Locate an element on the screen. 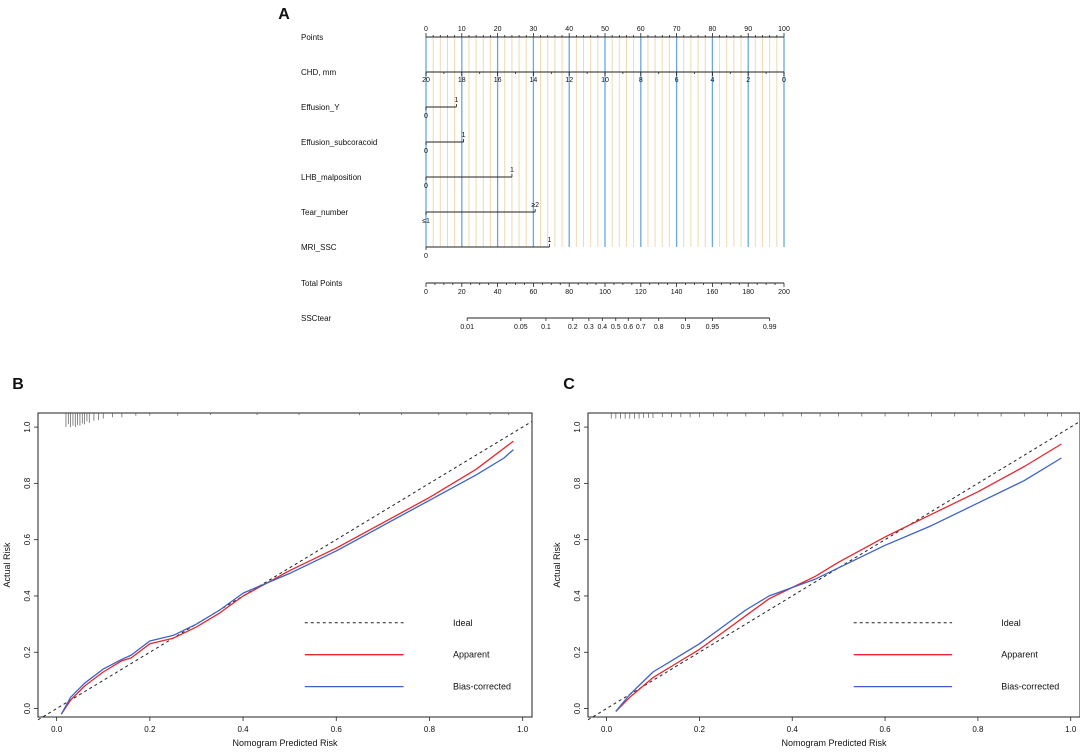 The image size is (1080, 756). points-tick-label: 40 is located at coordinates (569, 29).